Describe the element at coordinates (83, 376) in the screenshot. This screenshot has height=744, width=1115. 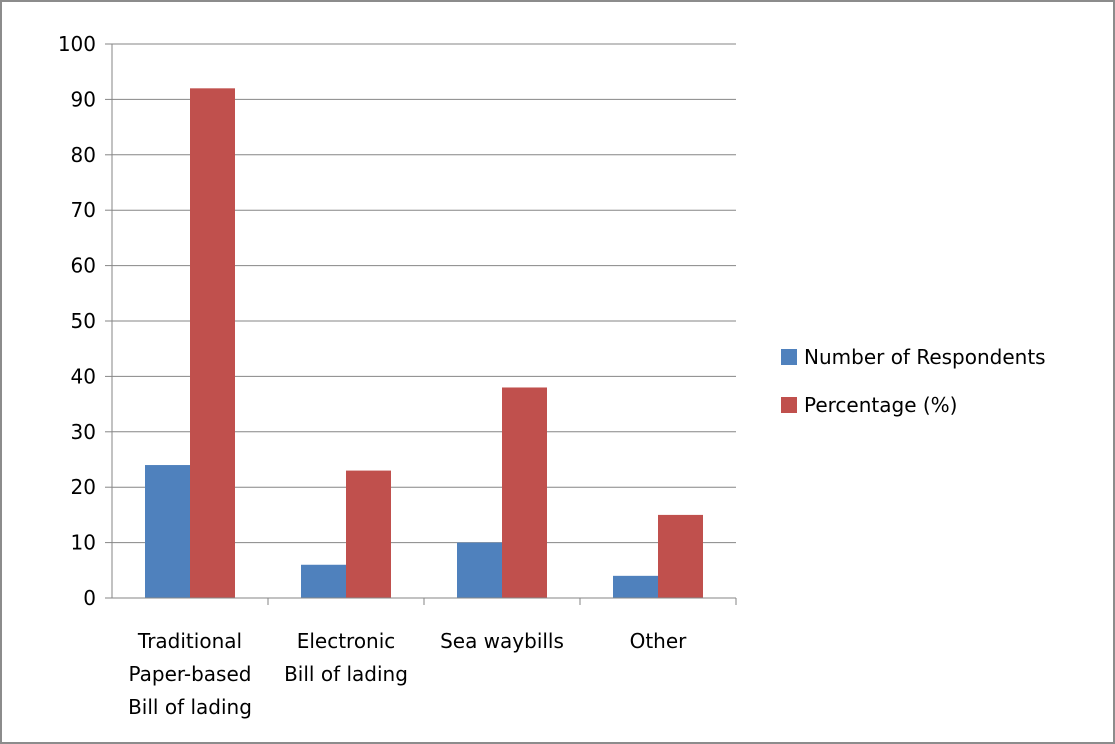
I see `y-tick-label: 40` at that location.